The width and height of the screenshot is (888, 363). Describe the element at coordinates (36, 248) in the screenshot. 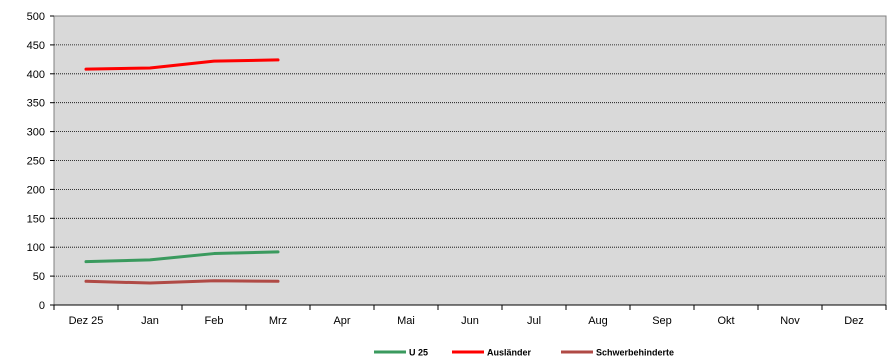

I see `y-tick-label: 100` at that location.